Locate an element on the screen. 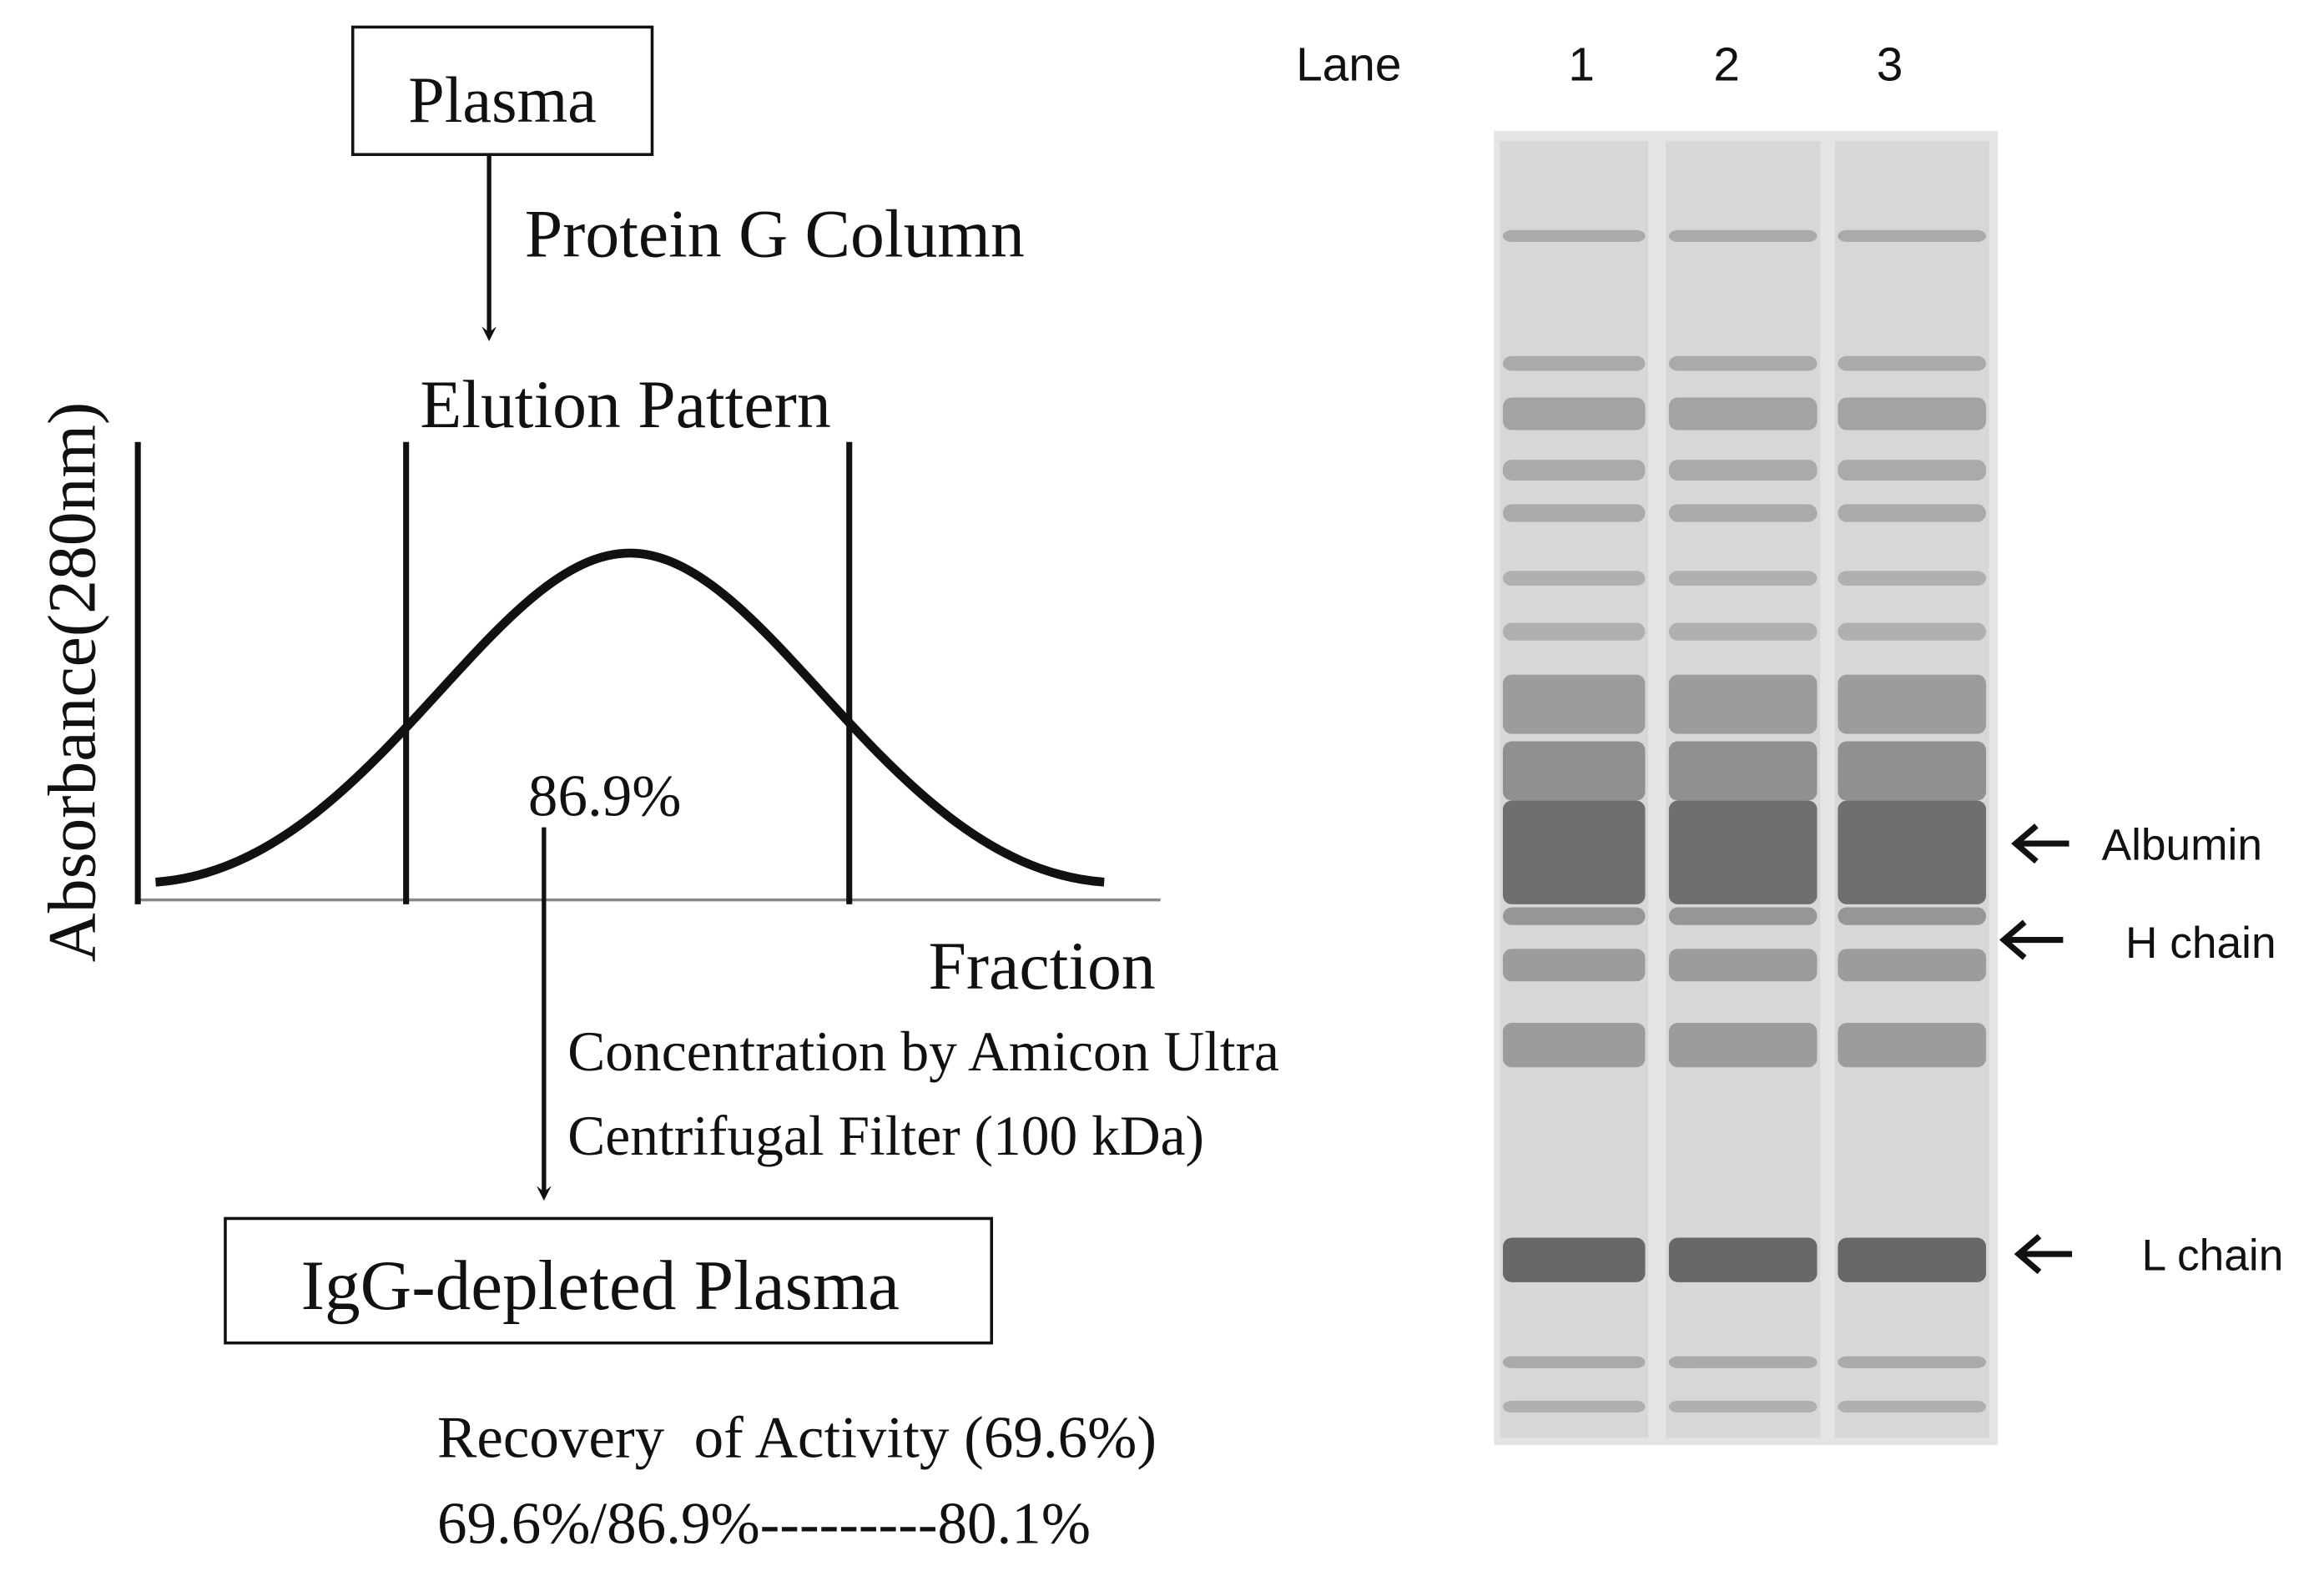  elution-title: Elution Pattern is located at coordinates (625, 404).